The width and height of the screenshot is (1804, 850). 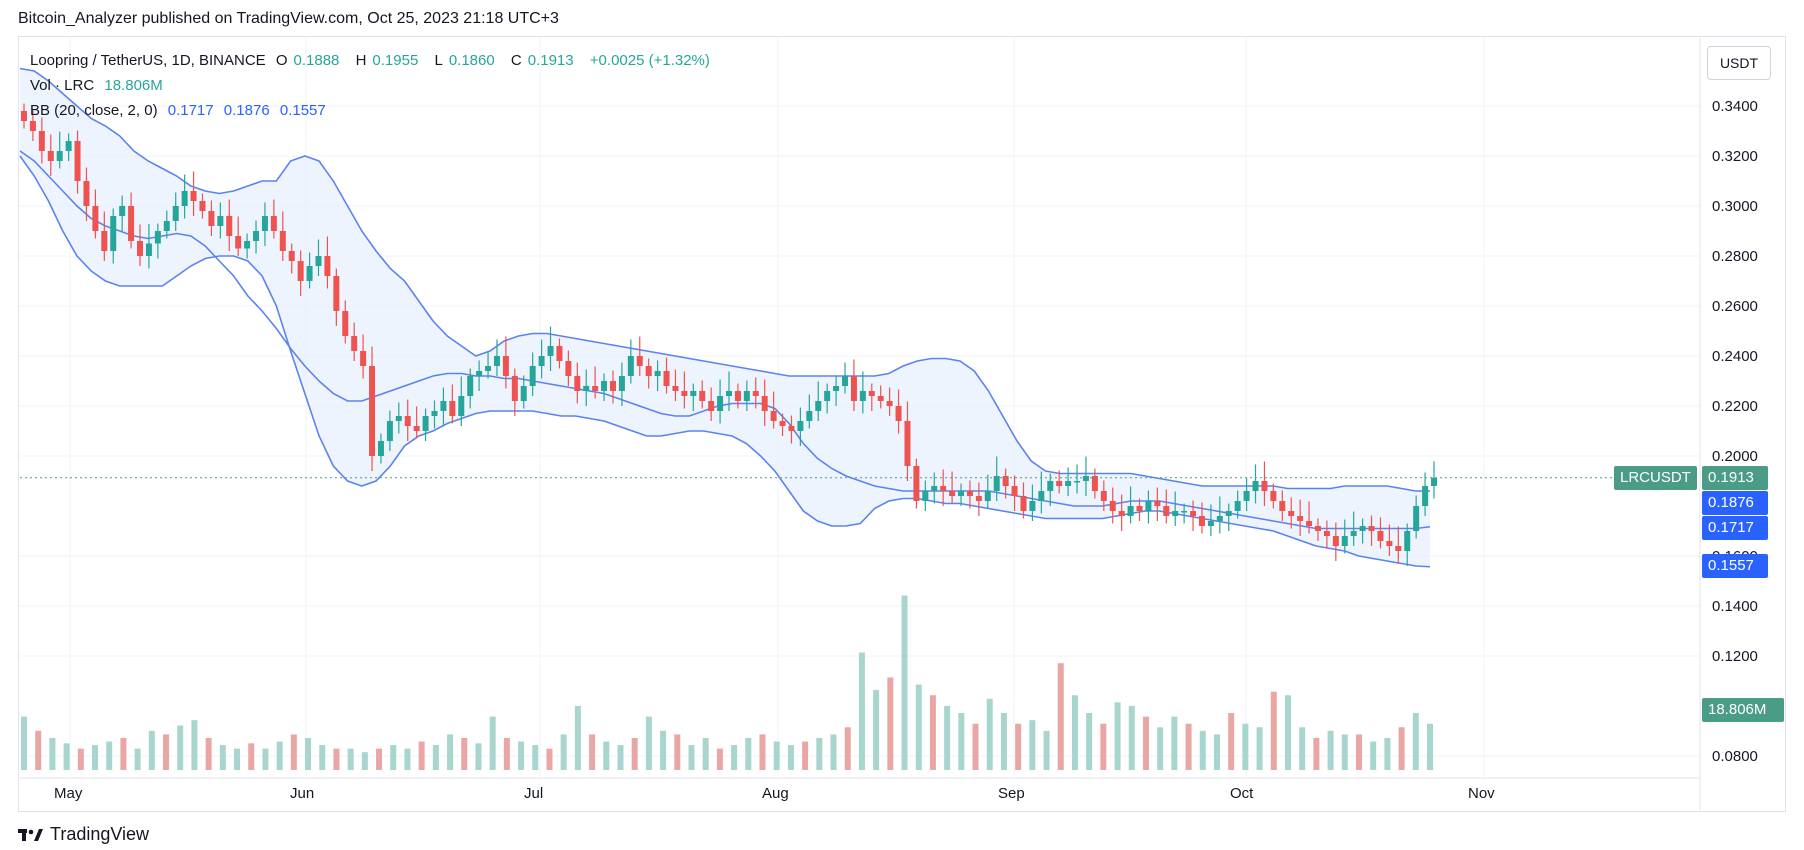 What do you see at coordinates (1739, 63) in the screenshot?
I see `currency-selector: USDT` at bounding box center [1739, 63].